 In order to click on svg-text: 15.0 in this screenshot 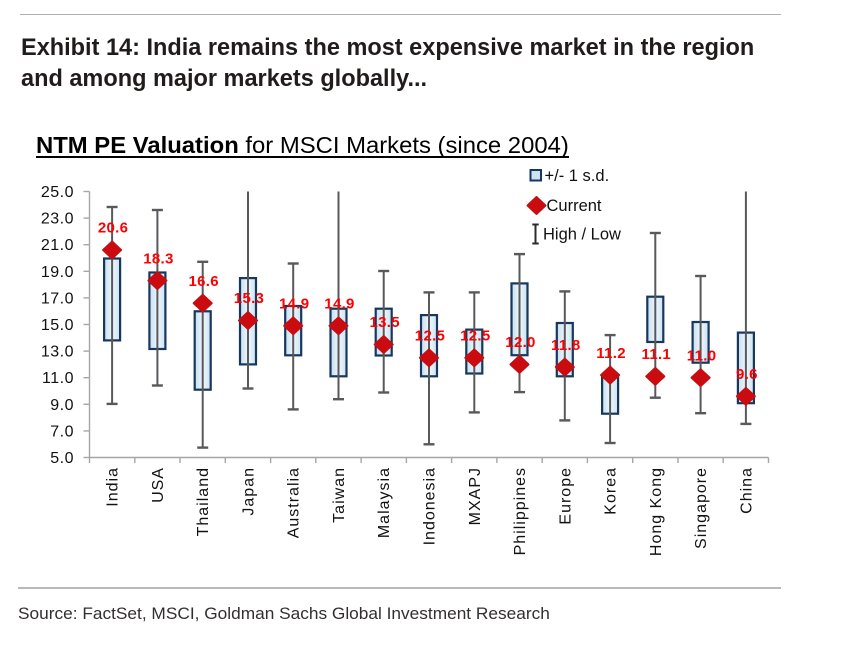, I will do `click(57, 325)`.